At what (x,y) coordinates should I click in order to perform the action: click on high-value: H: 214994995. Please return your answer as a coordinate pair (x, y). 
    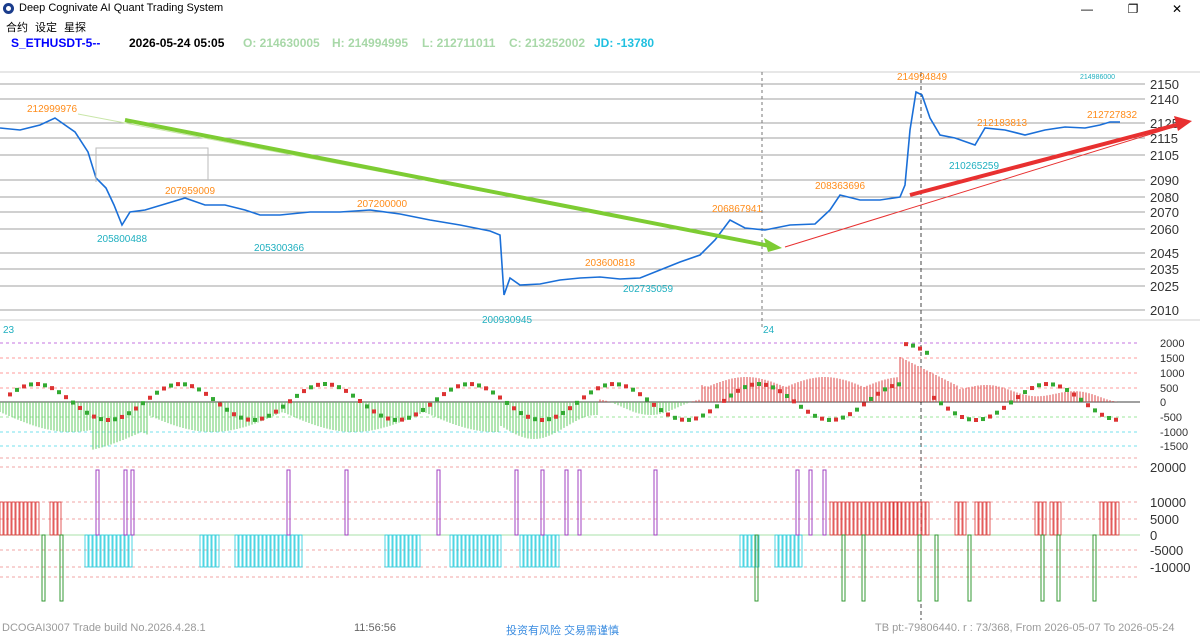
    Looking at the image, I should click on (370, 43).